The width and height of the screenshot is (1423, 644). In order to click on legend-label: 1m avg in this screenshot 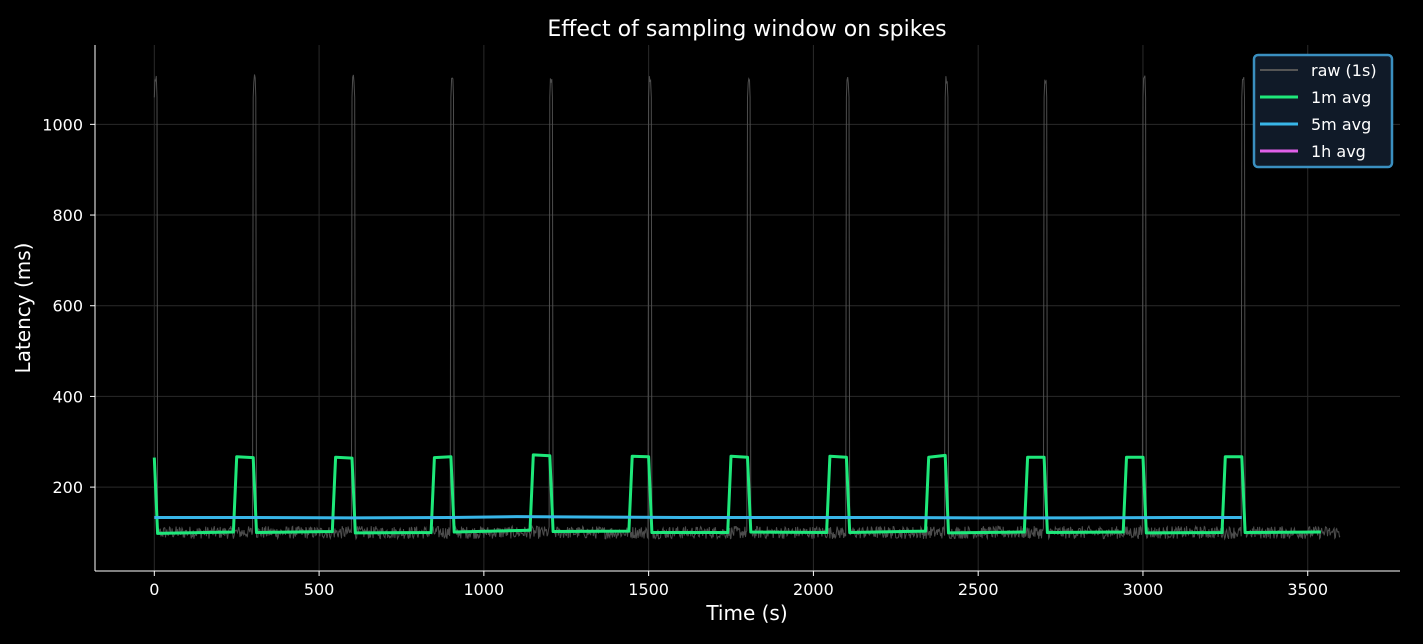, I will do `click(1341, 97)`.